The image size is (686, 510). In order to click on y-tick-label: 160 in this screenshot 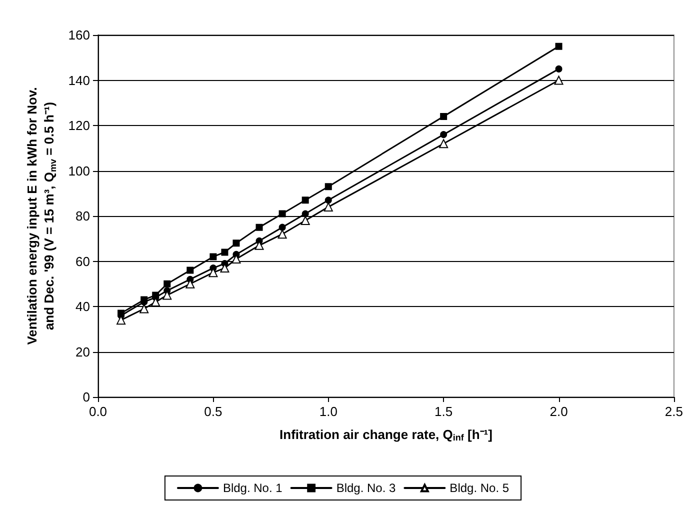, I will do `click(79, 35)`.